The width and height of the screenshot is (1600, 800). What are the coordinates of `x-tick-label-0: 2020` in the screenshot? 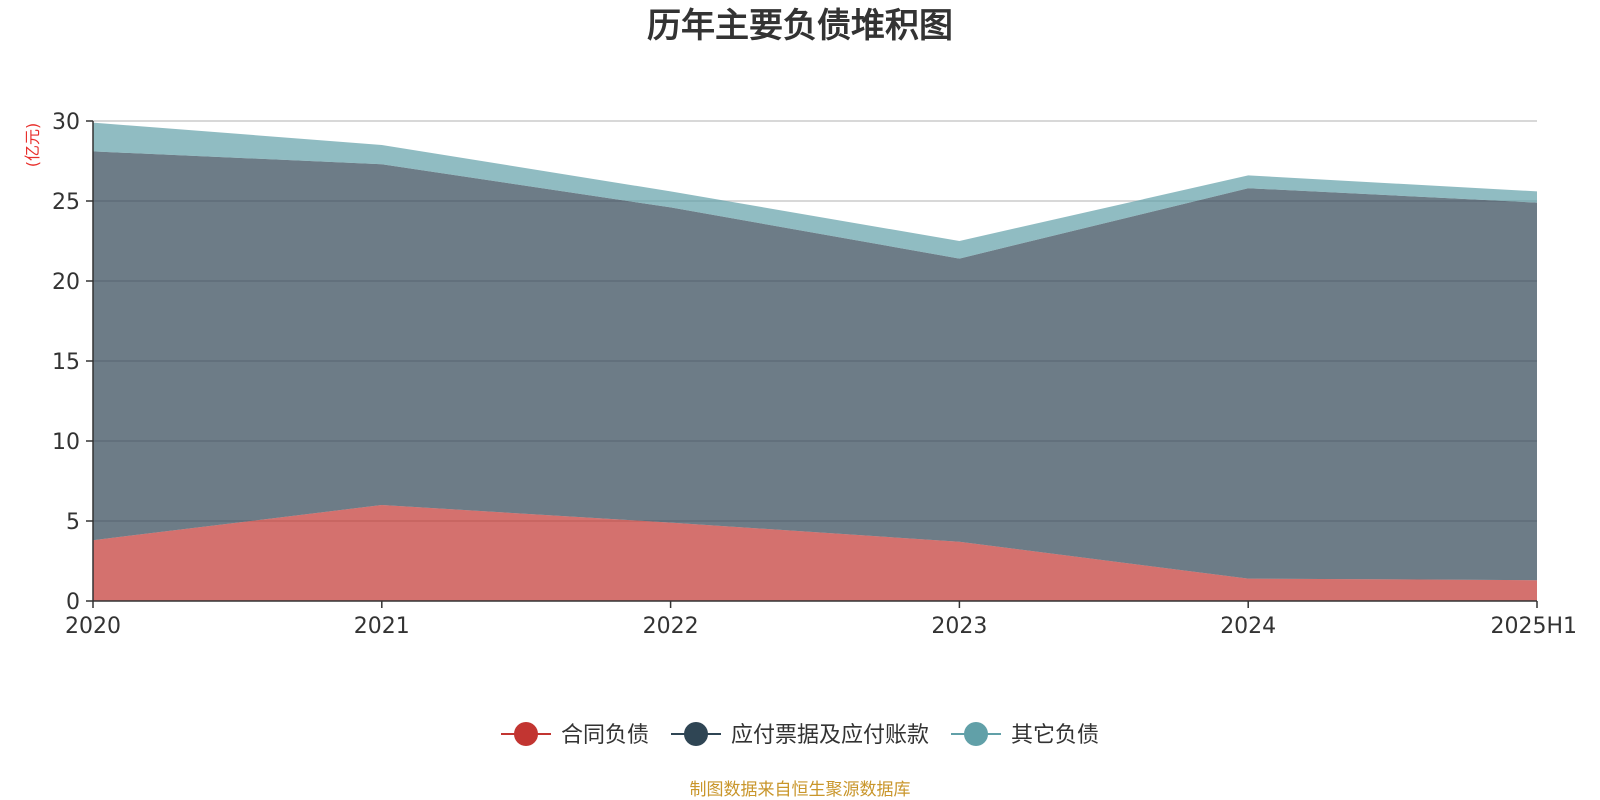 It's located at (93, 626).